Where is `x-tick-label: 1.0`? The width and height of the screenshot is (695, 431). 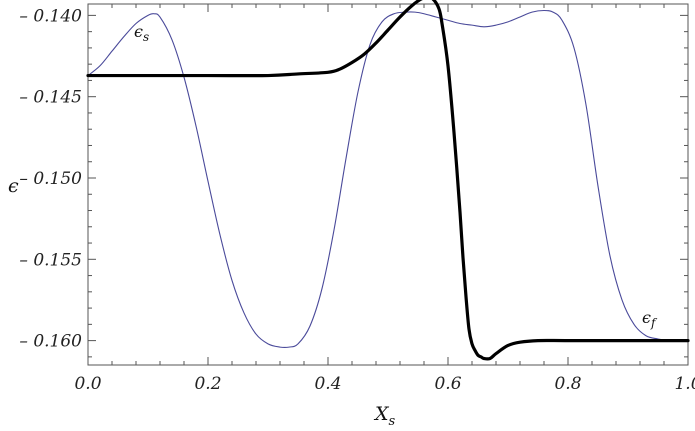
x-tick-label: 1.0 is located at coordinates (684, 384).